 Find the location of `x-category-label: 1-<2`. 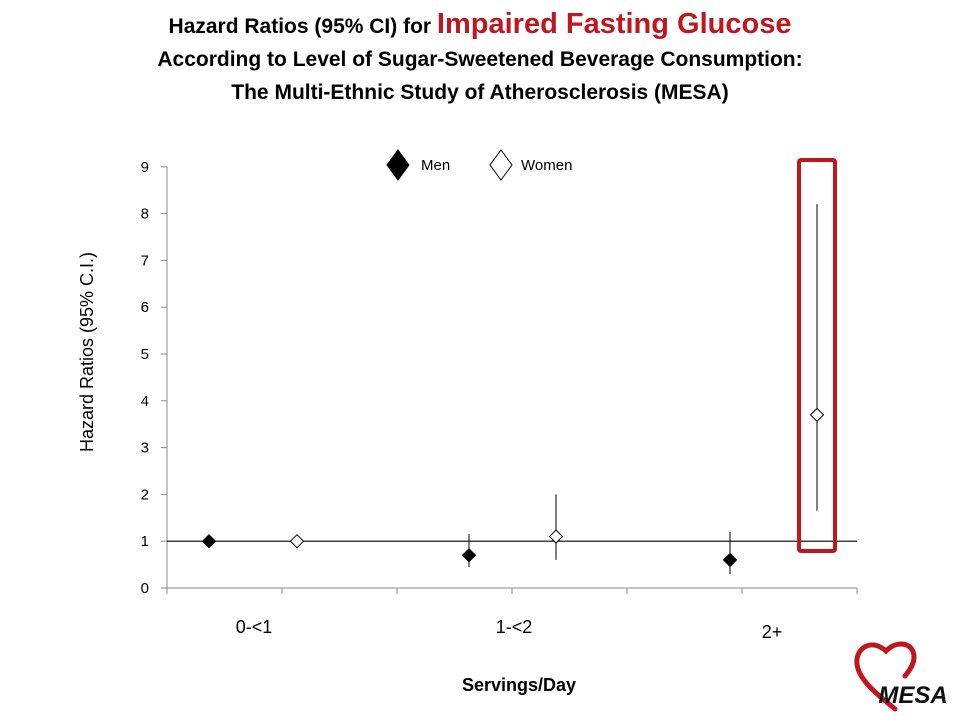

x-category-label: 1-<2 is located at coordinates (514, 627).